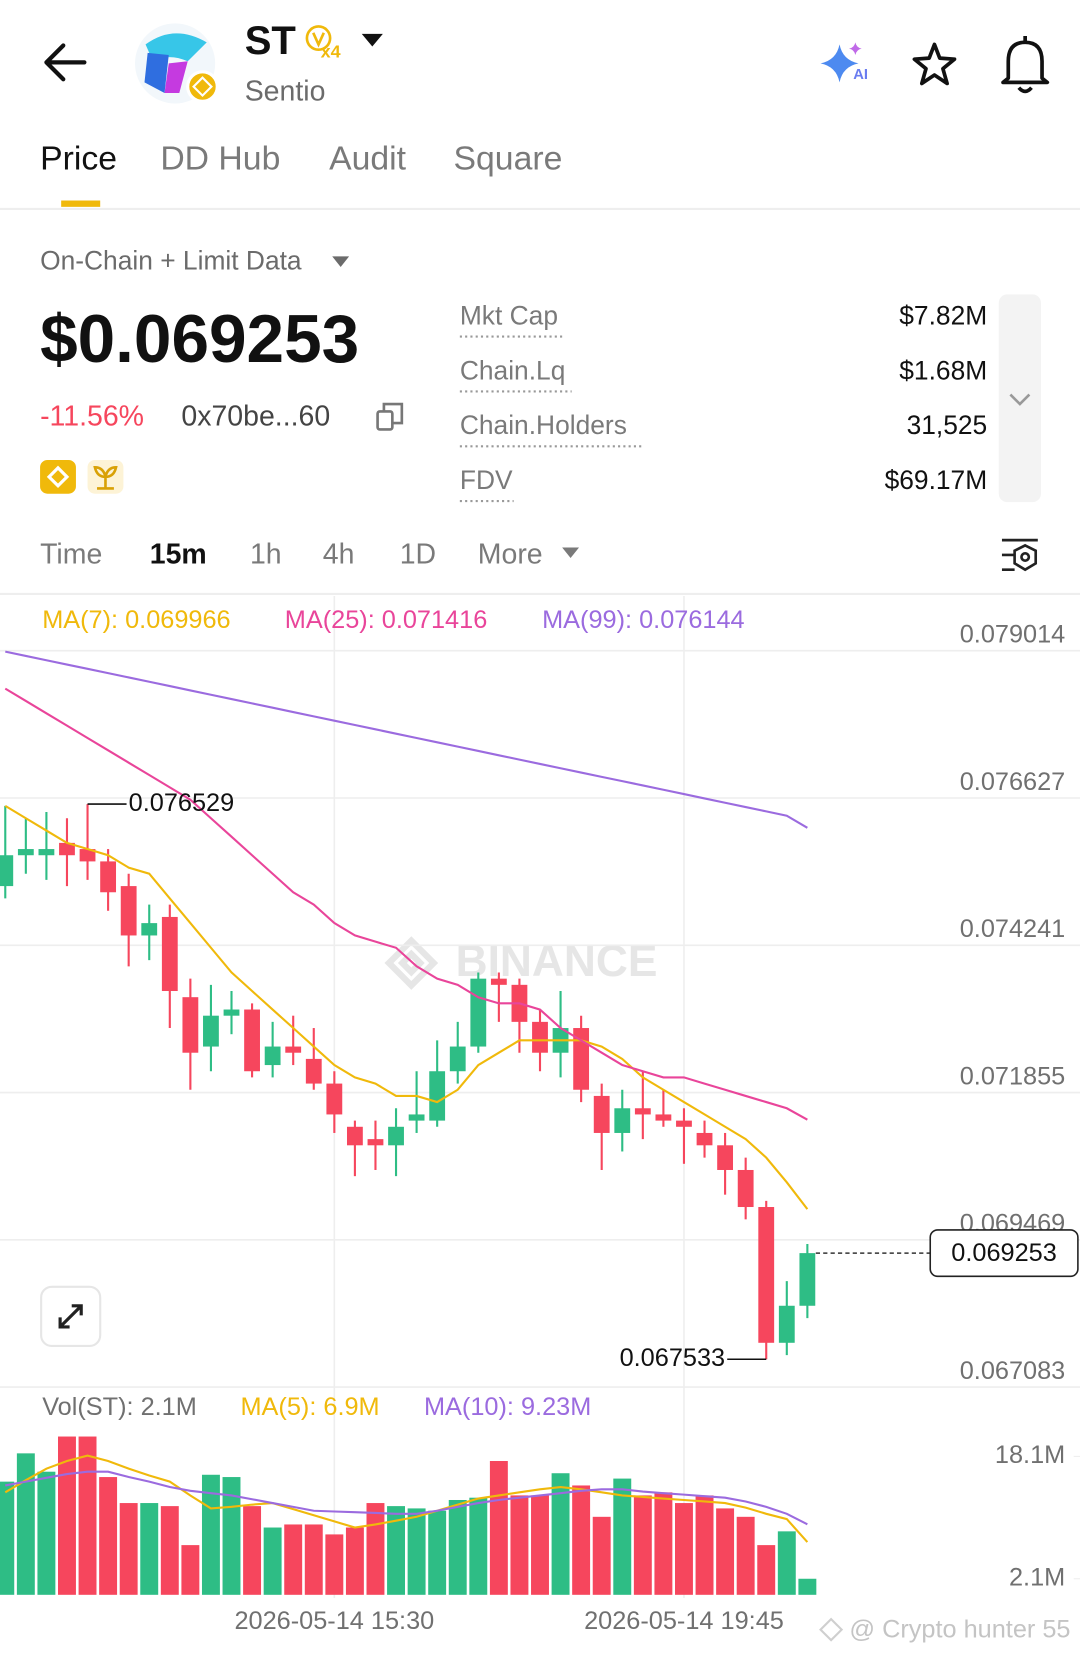 The image size is (1080, 1654). I want to click on interval: 4h, so click(339, 554).